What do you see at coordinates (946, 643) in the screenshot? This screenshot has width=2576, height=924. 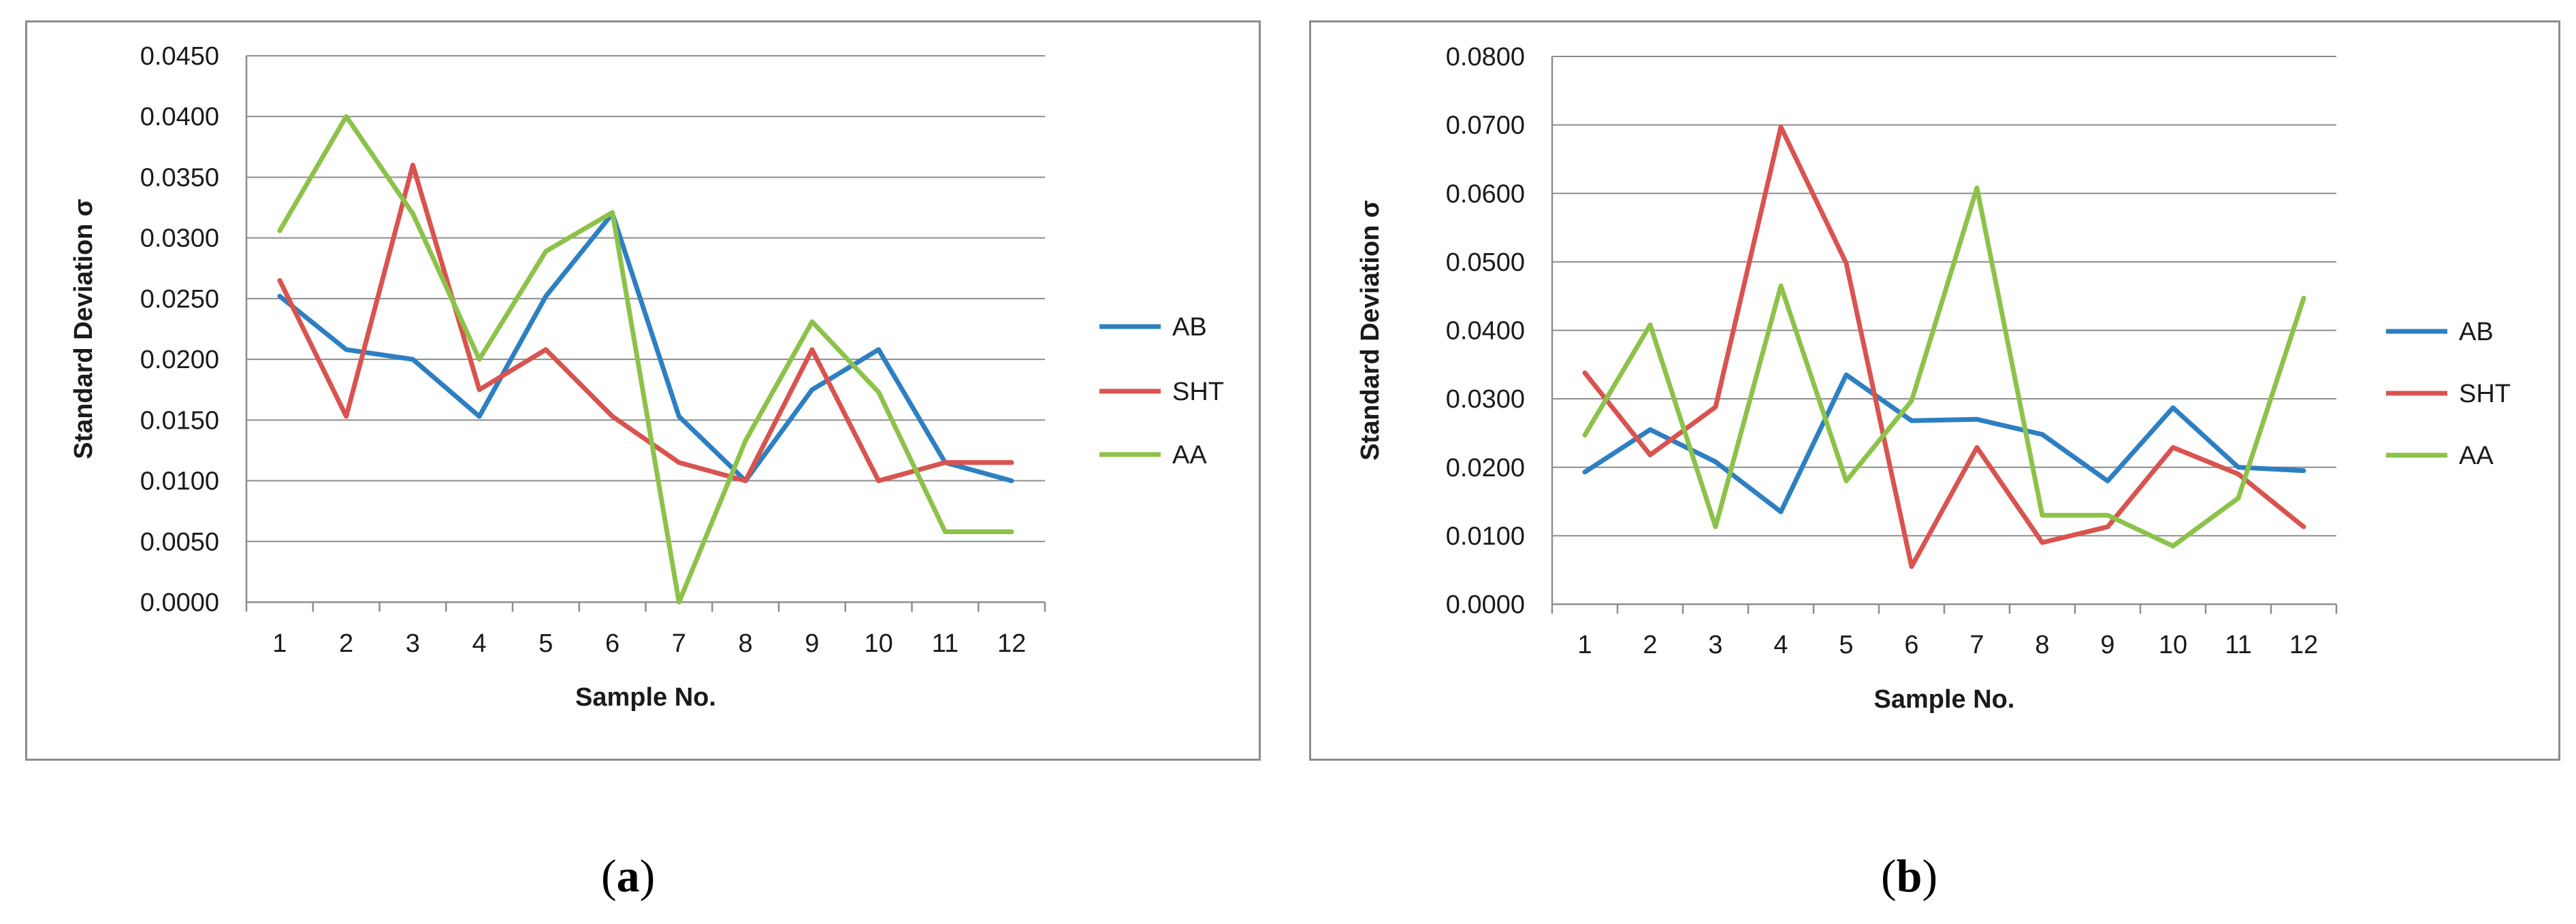 I see `chart-a-xtick-label: 11` at bounding box center [946, 643].